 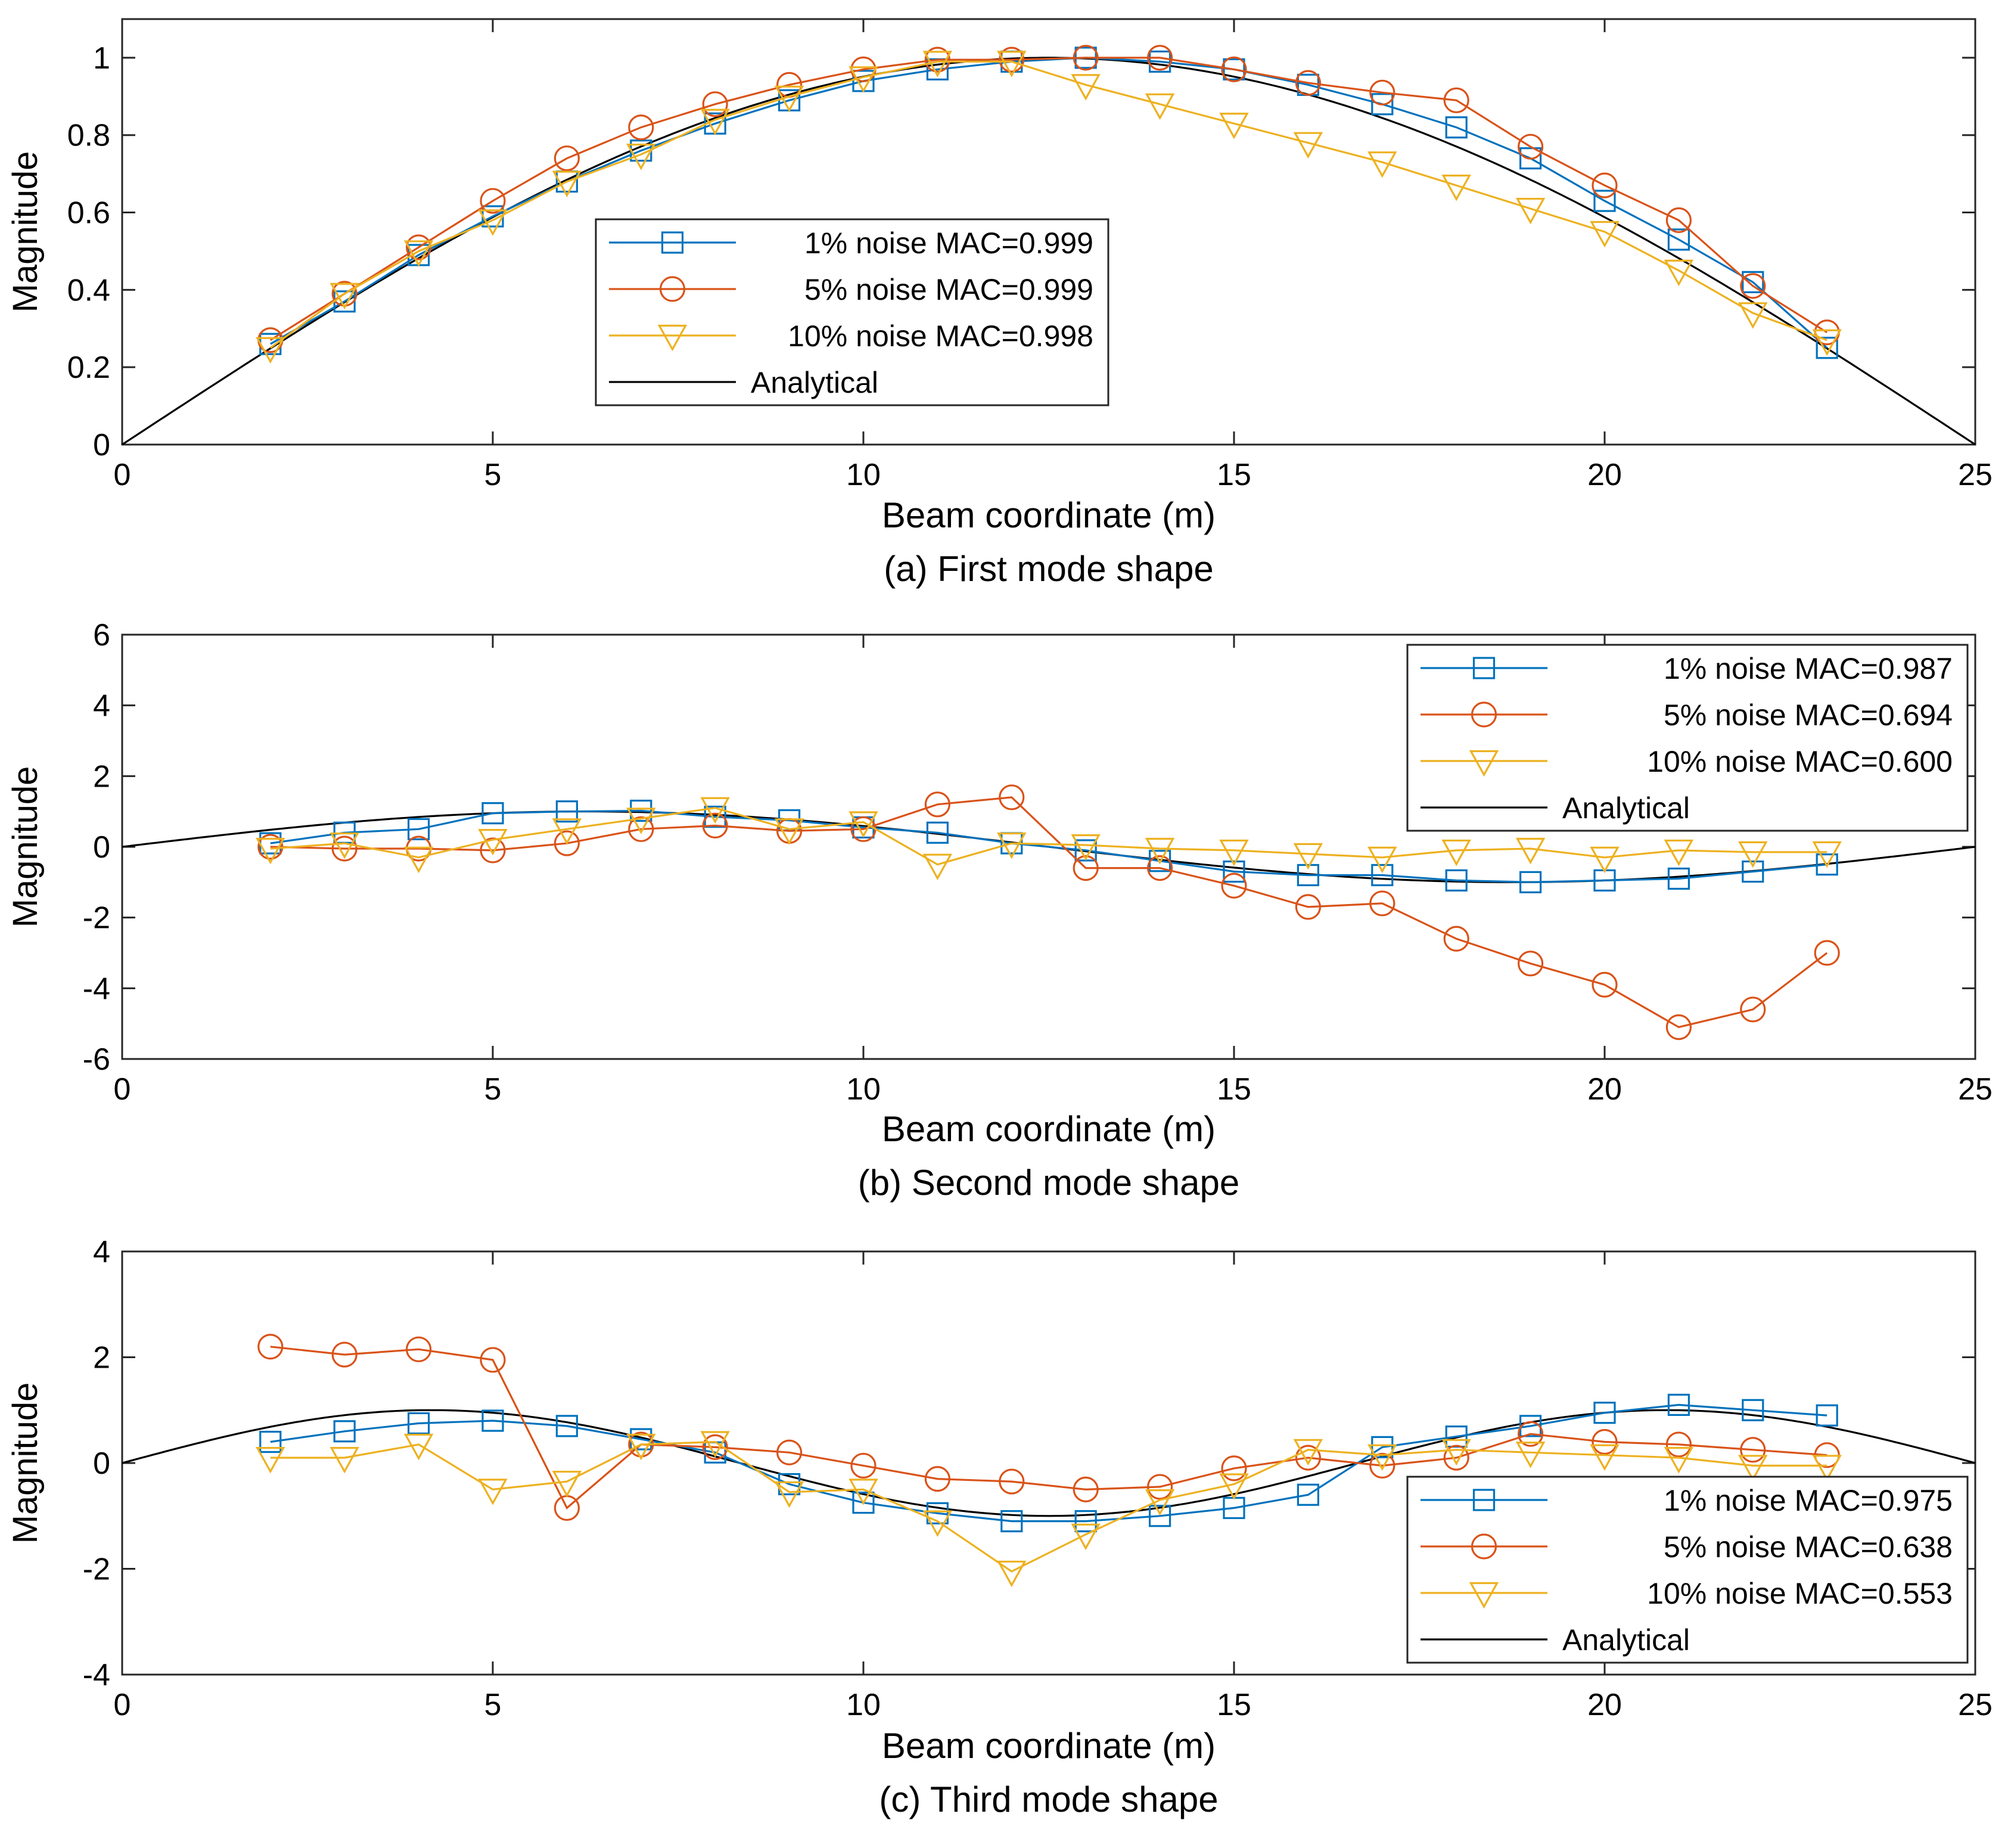 What do you see at coordinates (1048, 1799) in the screenshot?
I see `panel-caption: (c) Third mode shape` at bounding box center [1048, 1799].